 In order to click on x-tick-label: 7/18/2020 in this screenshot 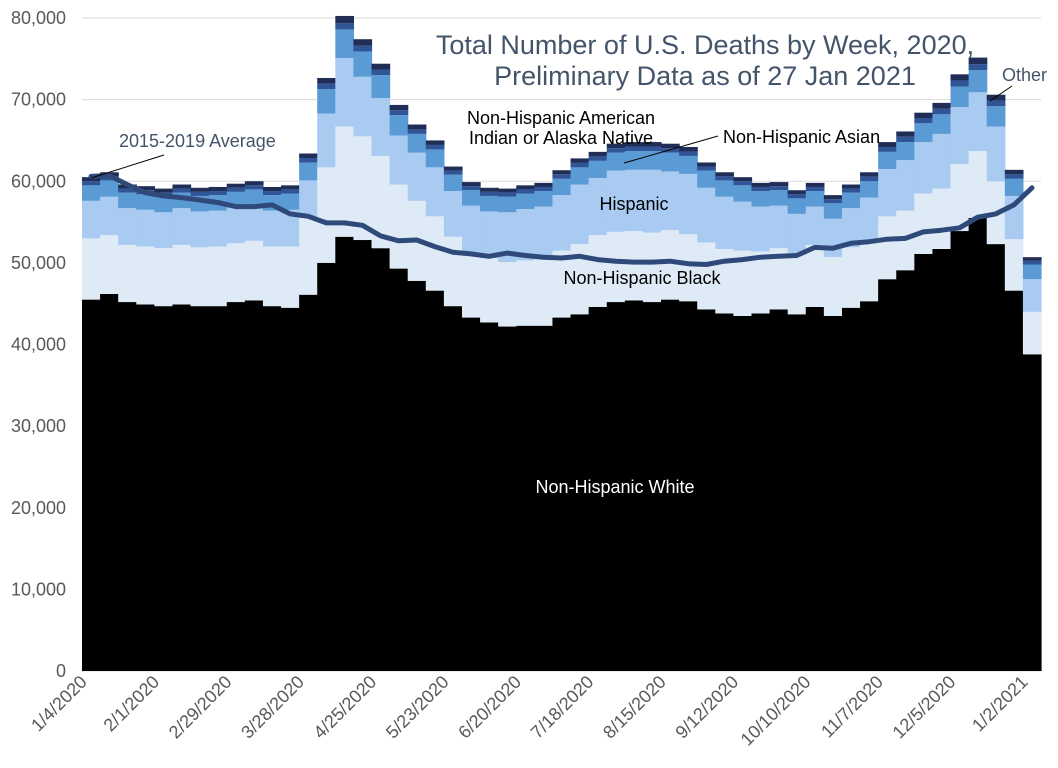, I will do `click(562, 707)`.